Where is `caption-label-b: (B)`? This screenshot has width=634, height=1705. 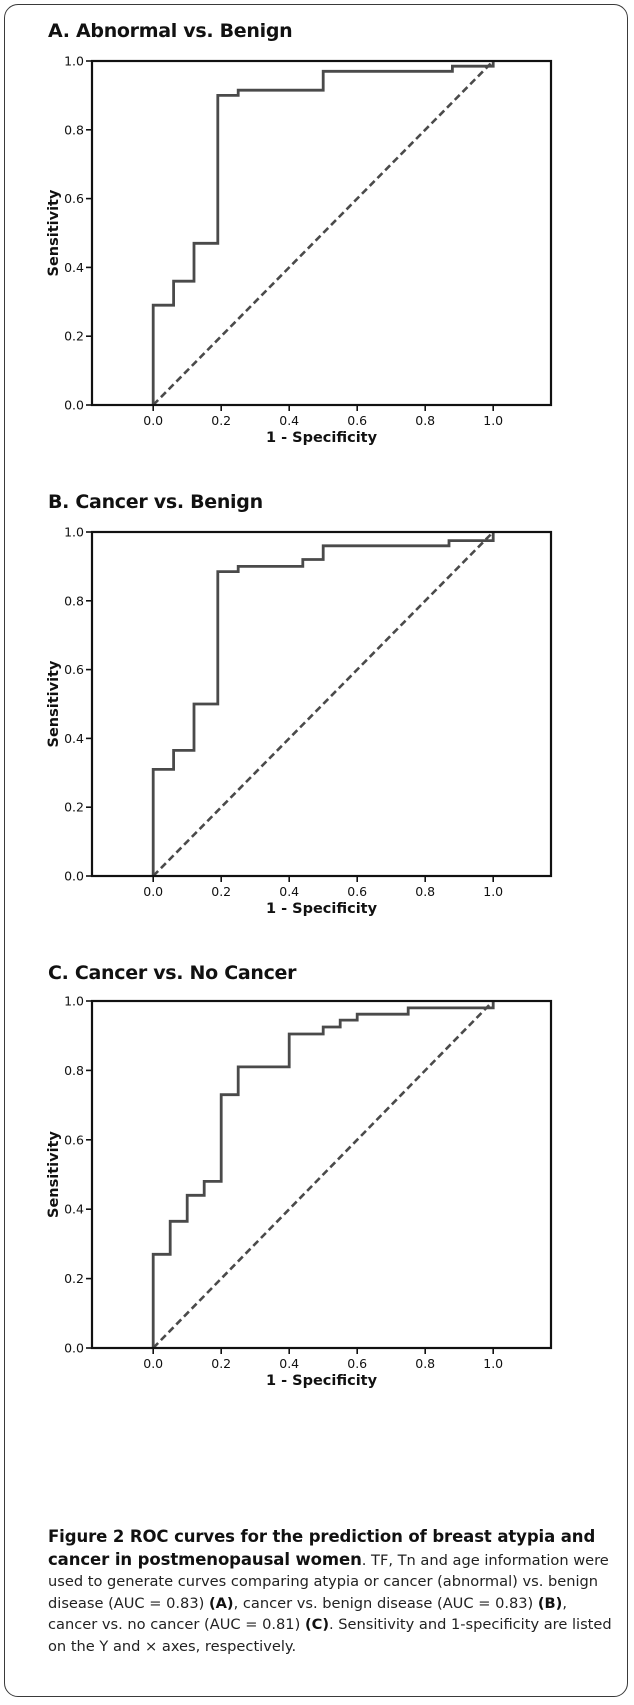
caption-label-b: (B) is located at coordinates (550, 1603).